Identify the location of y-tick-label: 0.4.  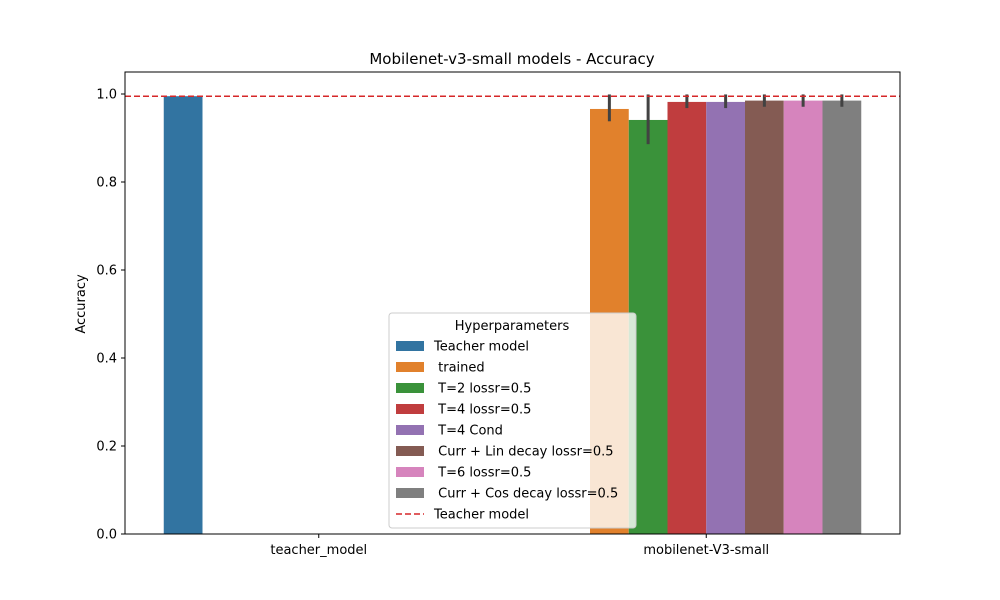
(106, 359).